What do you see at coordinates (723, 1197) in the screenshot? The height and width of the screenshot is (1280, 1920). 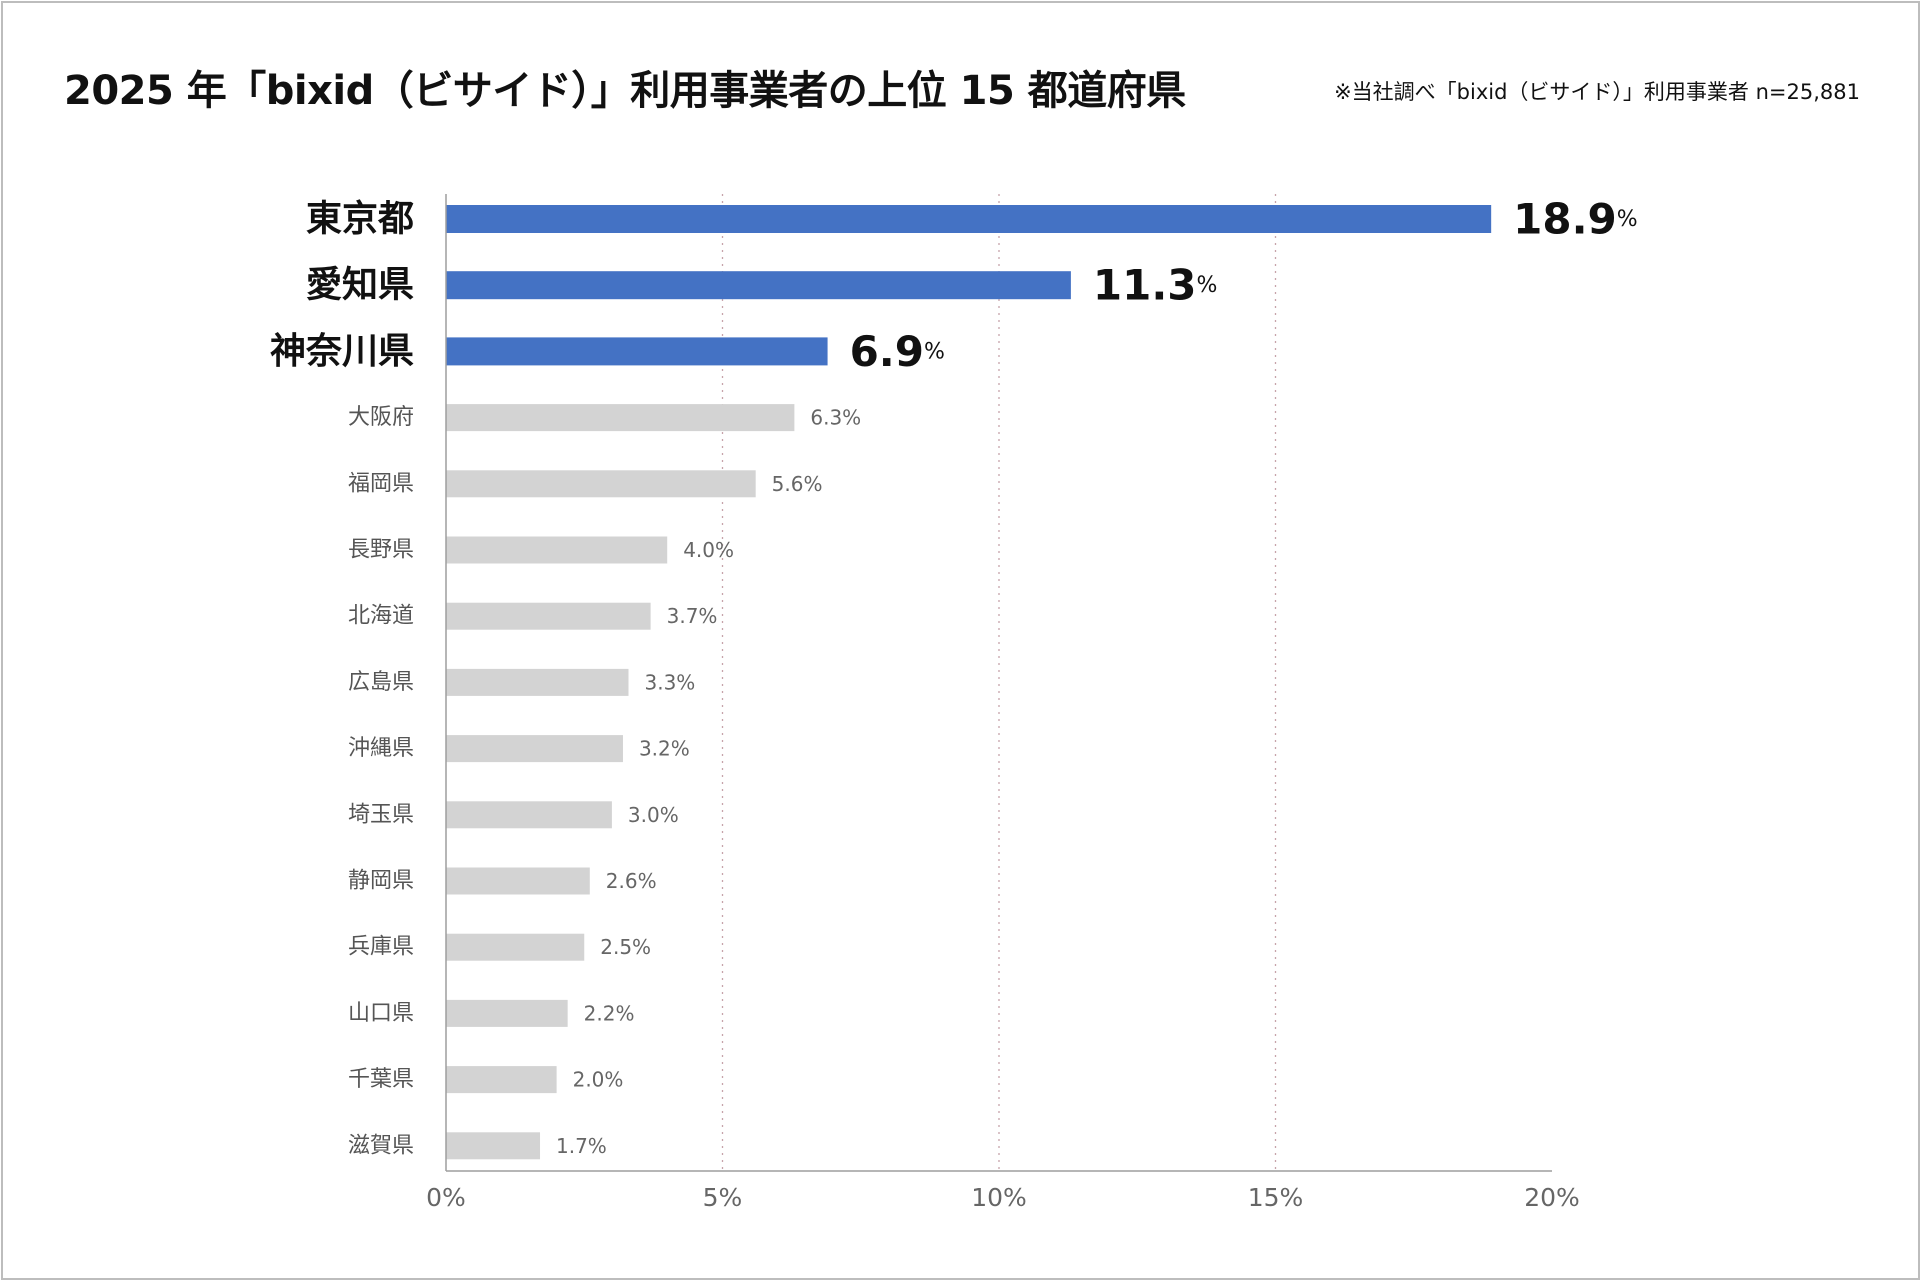 I see `x-tick-label: 5%` at bounding box center [723, 1197].